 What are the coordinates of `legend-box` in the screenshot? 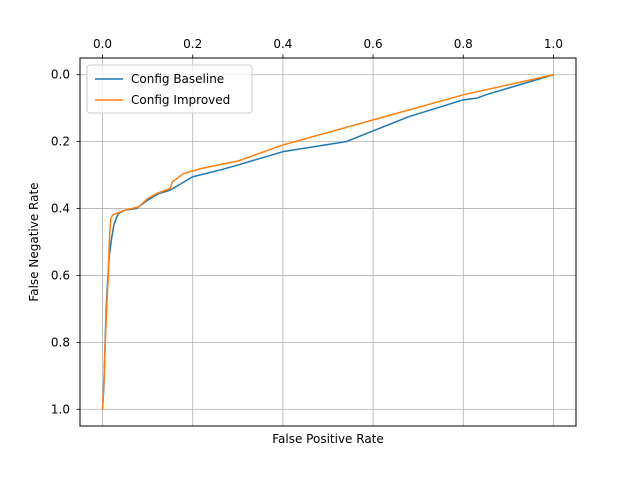 It's located at (169, 89).